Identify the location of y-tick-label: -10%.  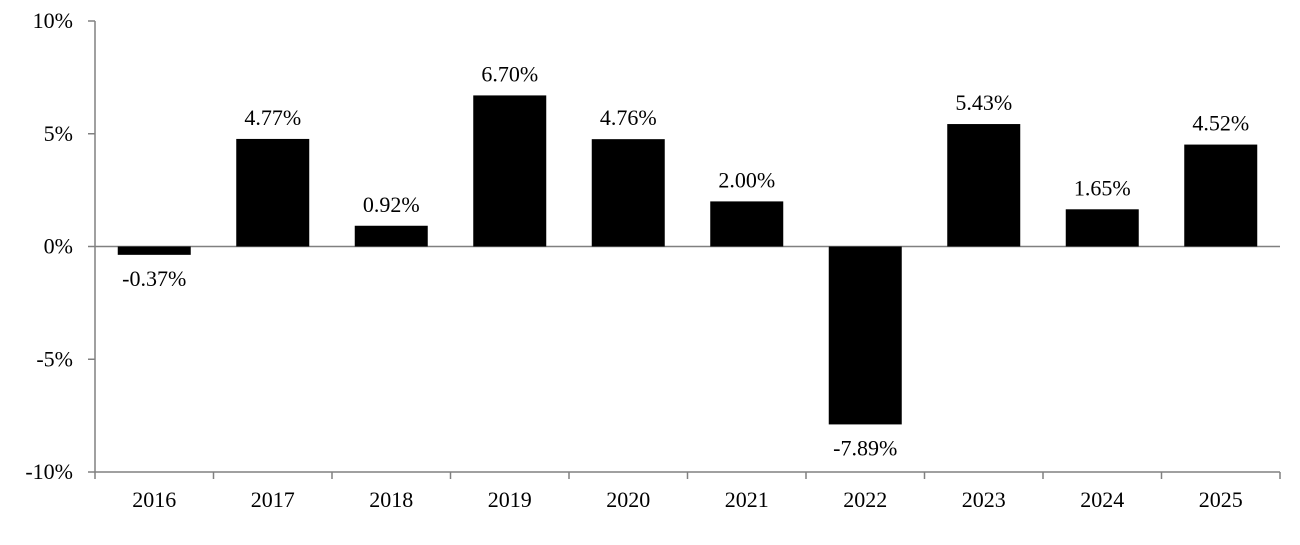
(49, 471).